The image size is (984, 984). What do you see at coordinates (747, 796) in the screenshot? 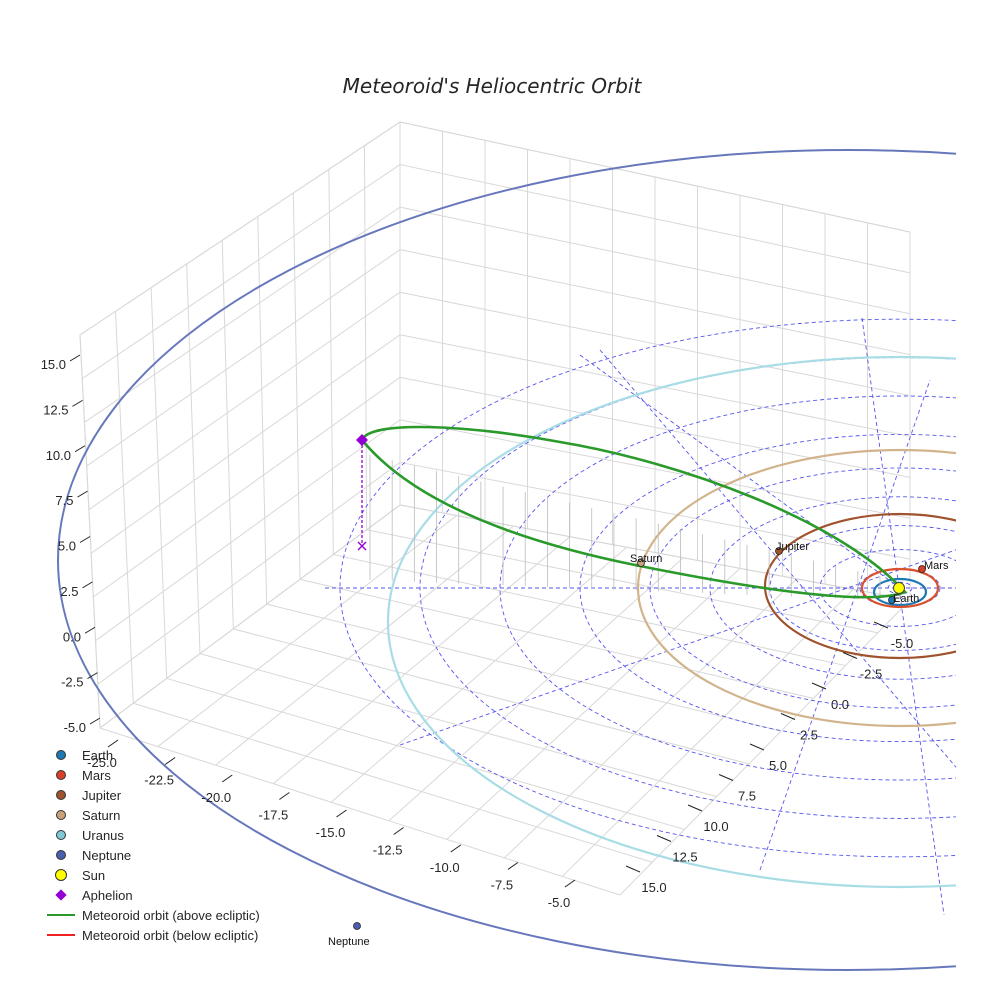
I see `y-tick-label: 7.5` at bounding box center [747, 796].